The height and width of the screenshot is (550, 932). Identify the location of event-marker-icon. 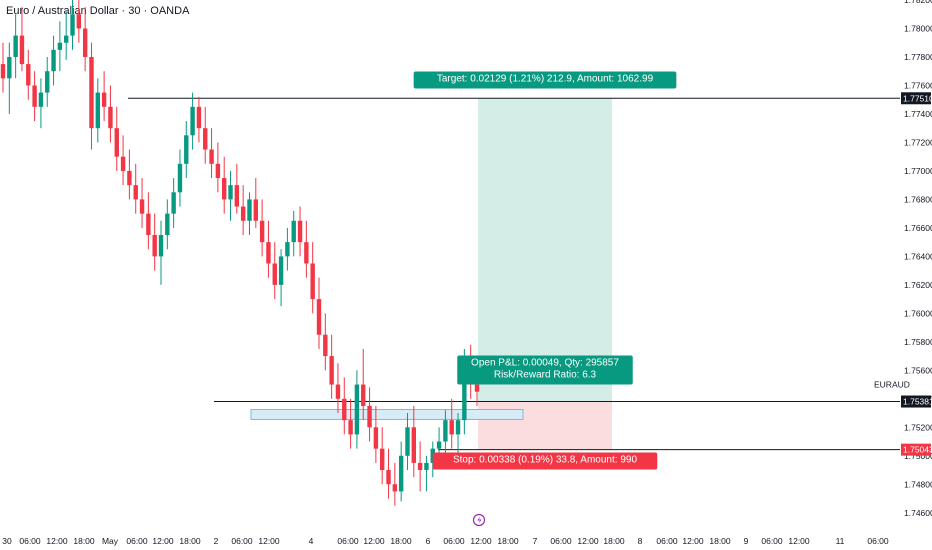
(479, 520).